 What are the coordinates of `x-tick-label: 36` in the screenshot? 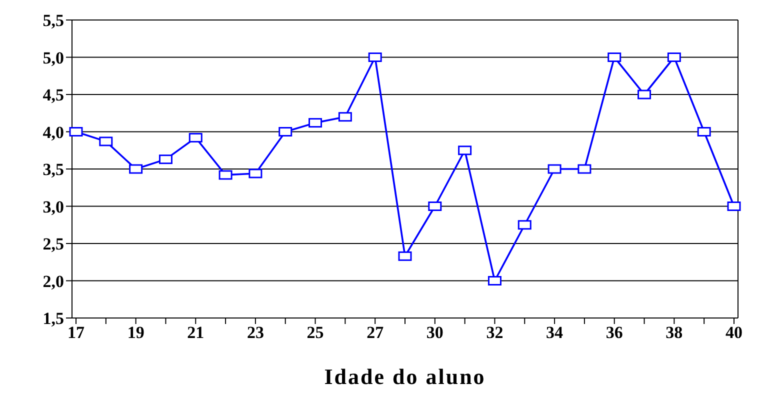 It's located at (614, 332).